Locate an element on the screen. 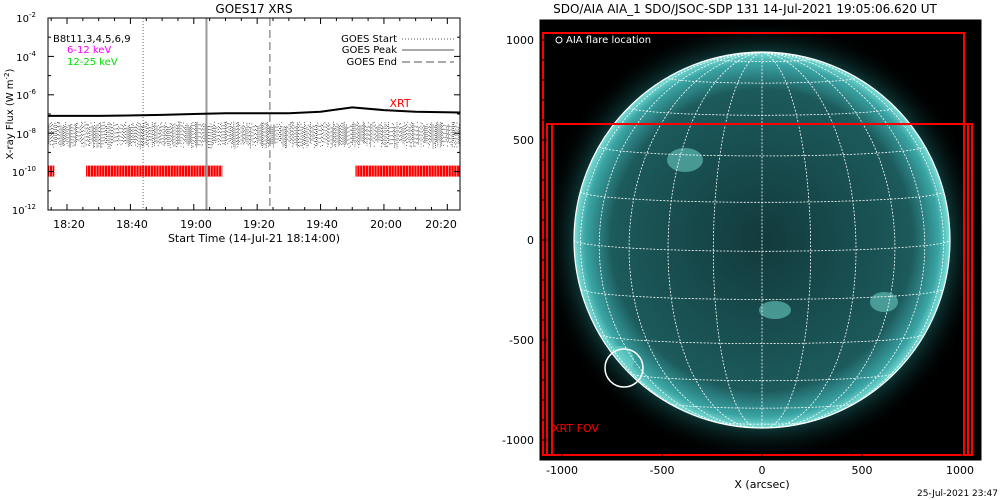  y-tick-label: 0 is located at coordinates (530, 240).